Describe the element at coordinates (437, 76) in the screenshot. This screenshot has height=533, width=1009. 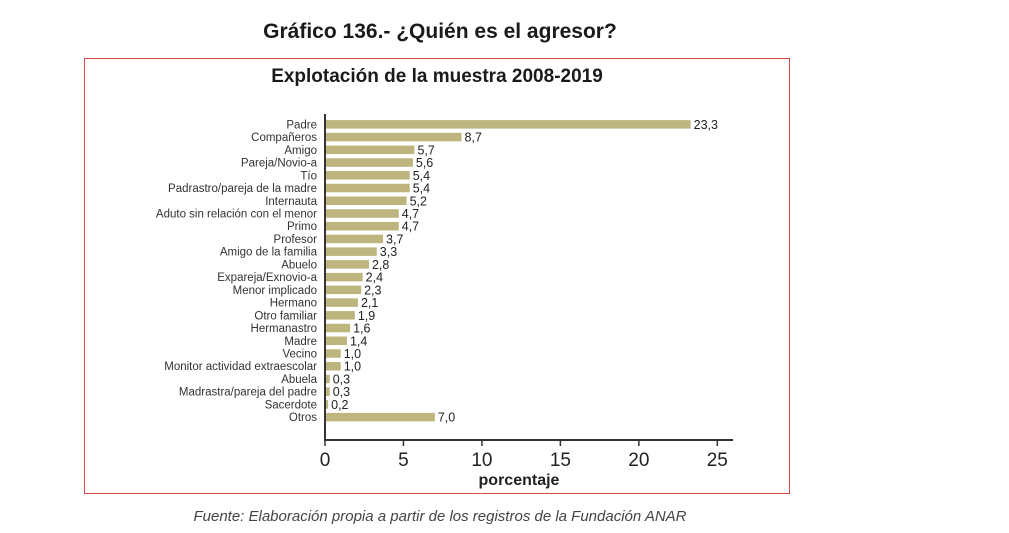
I see `chart-title: Explotación de la muestra 2008-2019` at that location.